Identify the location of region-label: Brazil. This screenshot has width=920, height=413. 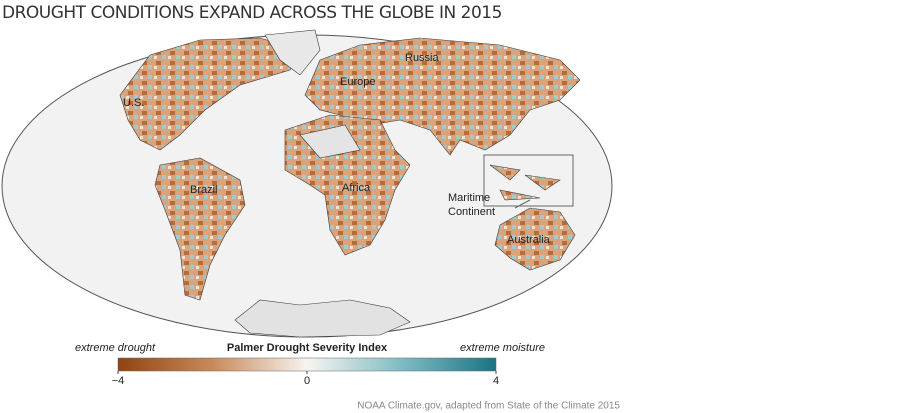
(204, 190).